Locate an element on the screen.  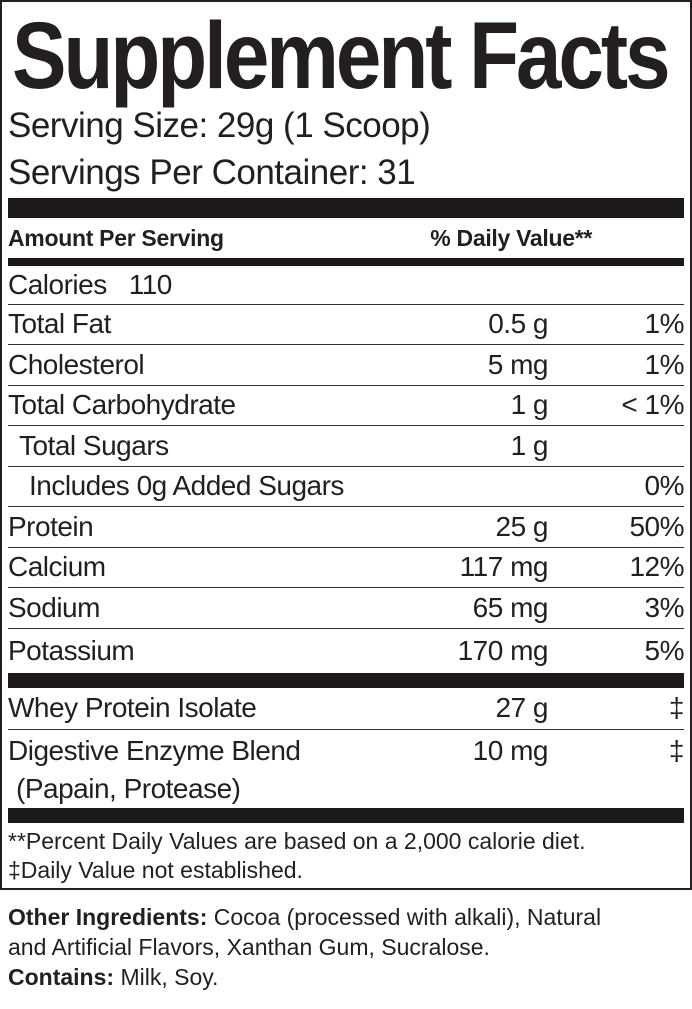
nutrient-row-total-sugars: Total Sugars 1 g is located at coordinates (346, 446).